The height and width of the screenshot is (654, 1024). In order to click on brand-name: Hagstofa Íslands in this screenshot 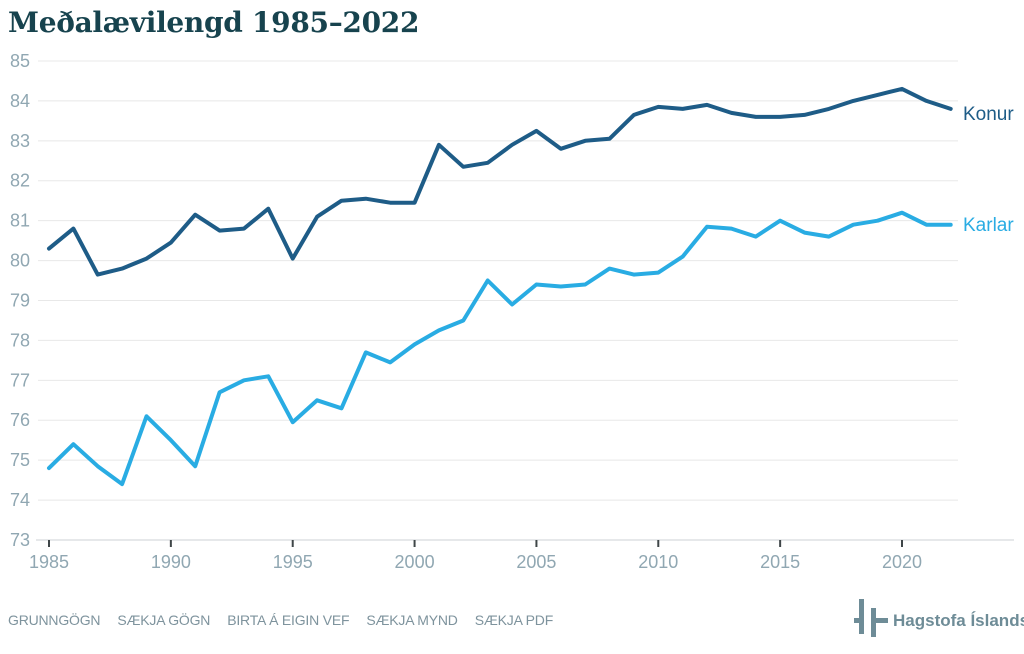, I will do `click(958, 620)`.